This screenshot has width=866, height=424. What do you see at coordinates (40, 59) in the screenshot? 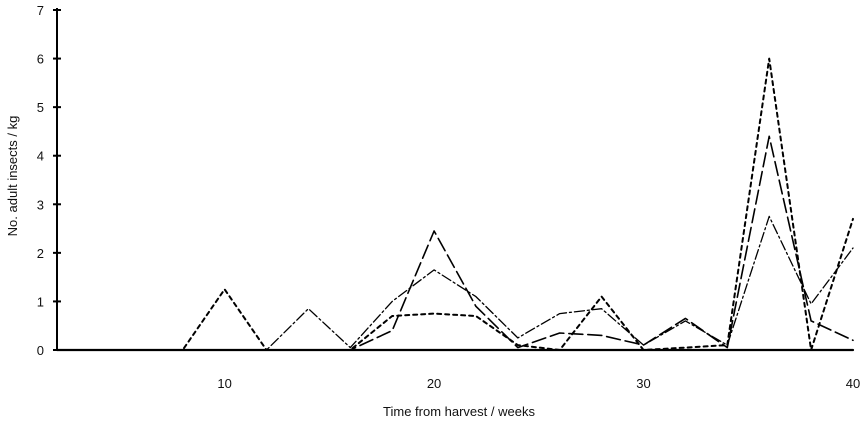
I see `y-tick-label: 6` at bounding box center [40, 59].